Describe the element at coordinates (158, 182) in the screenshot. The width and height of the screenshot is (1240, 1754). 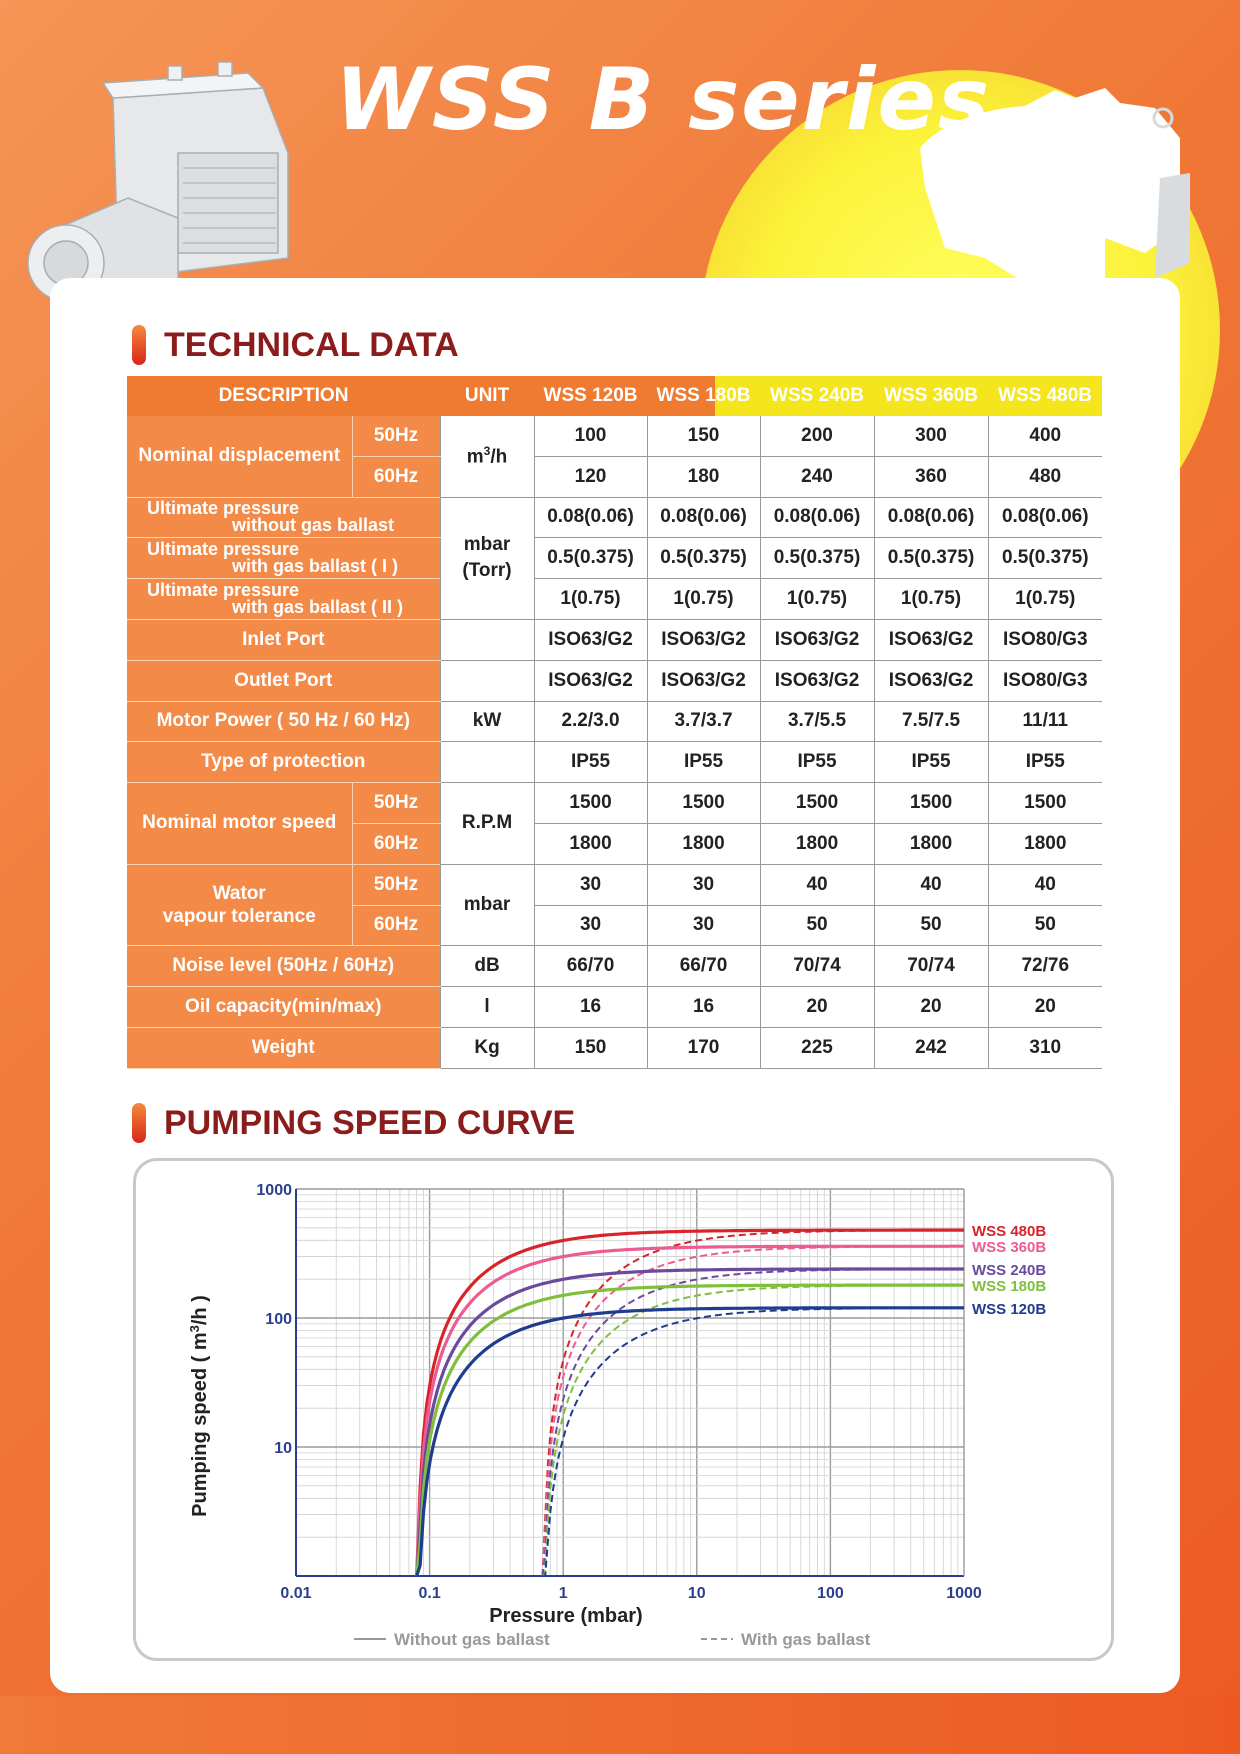
I see `pump-illustration` at that location.